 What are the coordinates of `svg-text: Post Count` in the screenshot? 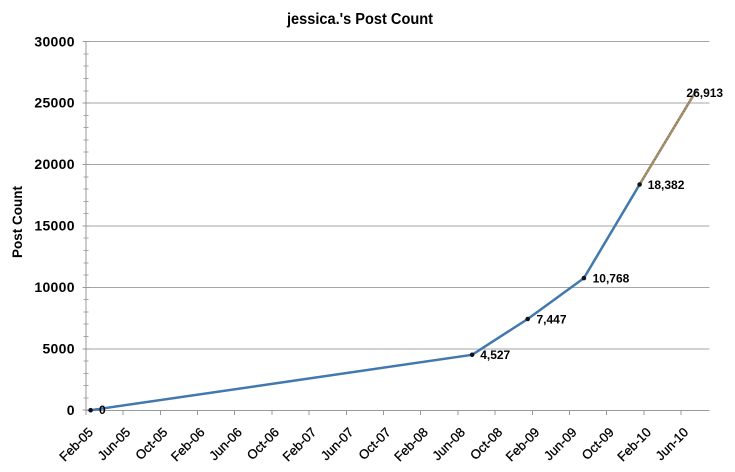 It's located at (17, 222).